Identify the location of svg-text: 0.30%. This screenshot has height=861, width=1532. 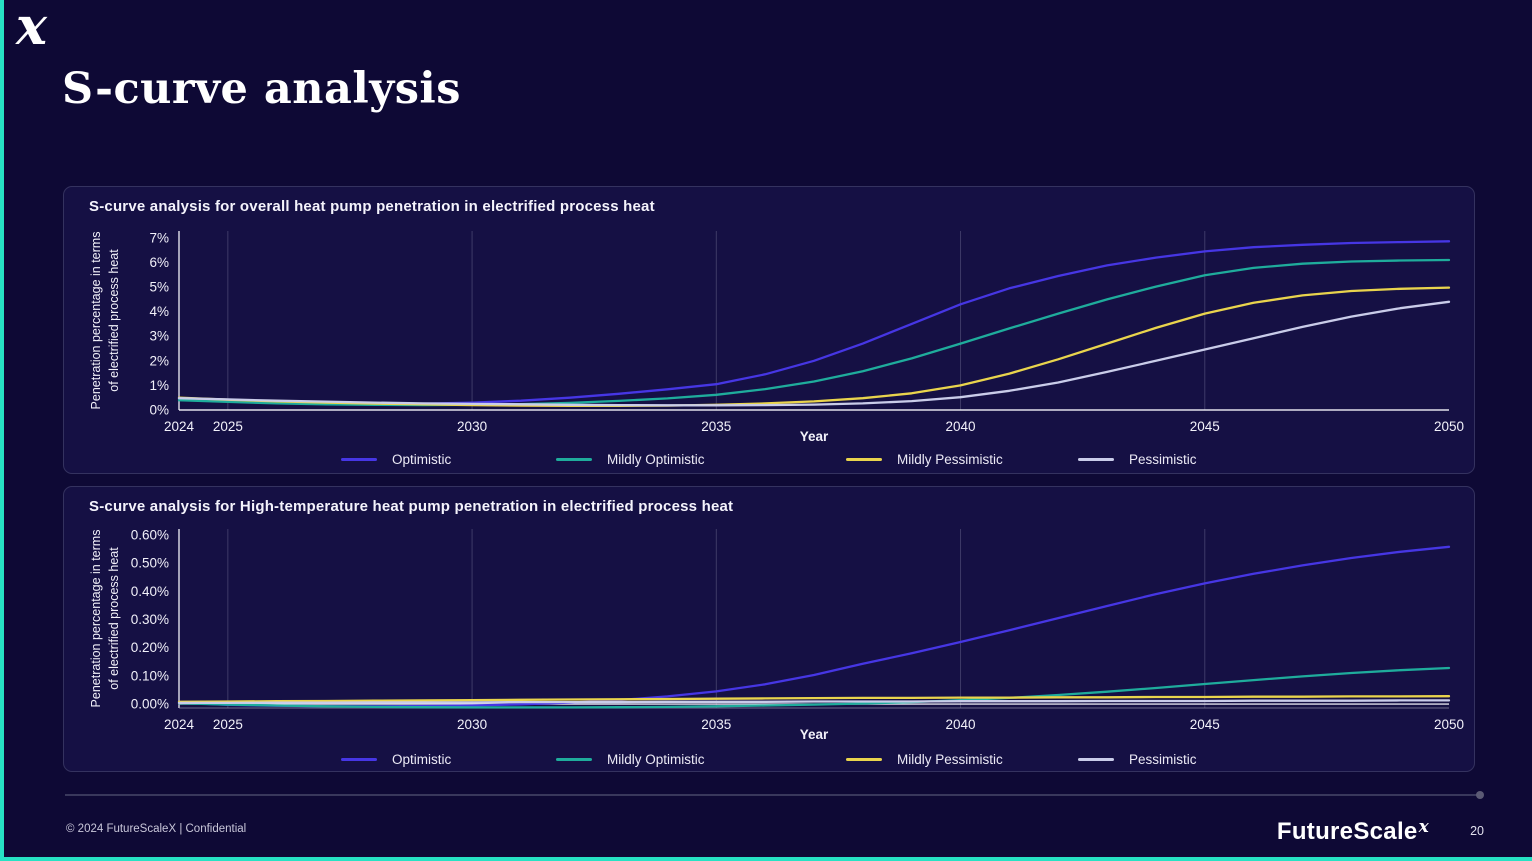
(150, 619).